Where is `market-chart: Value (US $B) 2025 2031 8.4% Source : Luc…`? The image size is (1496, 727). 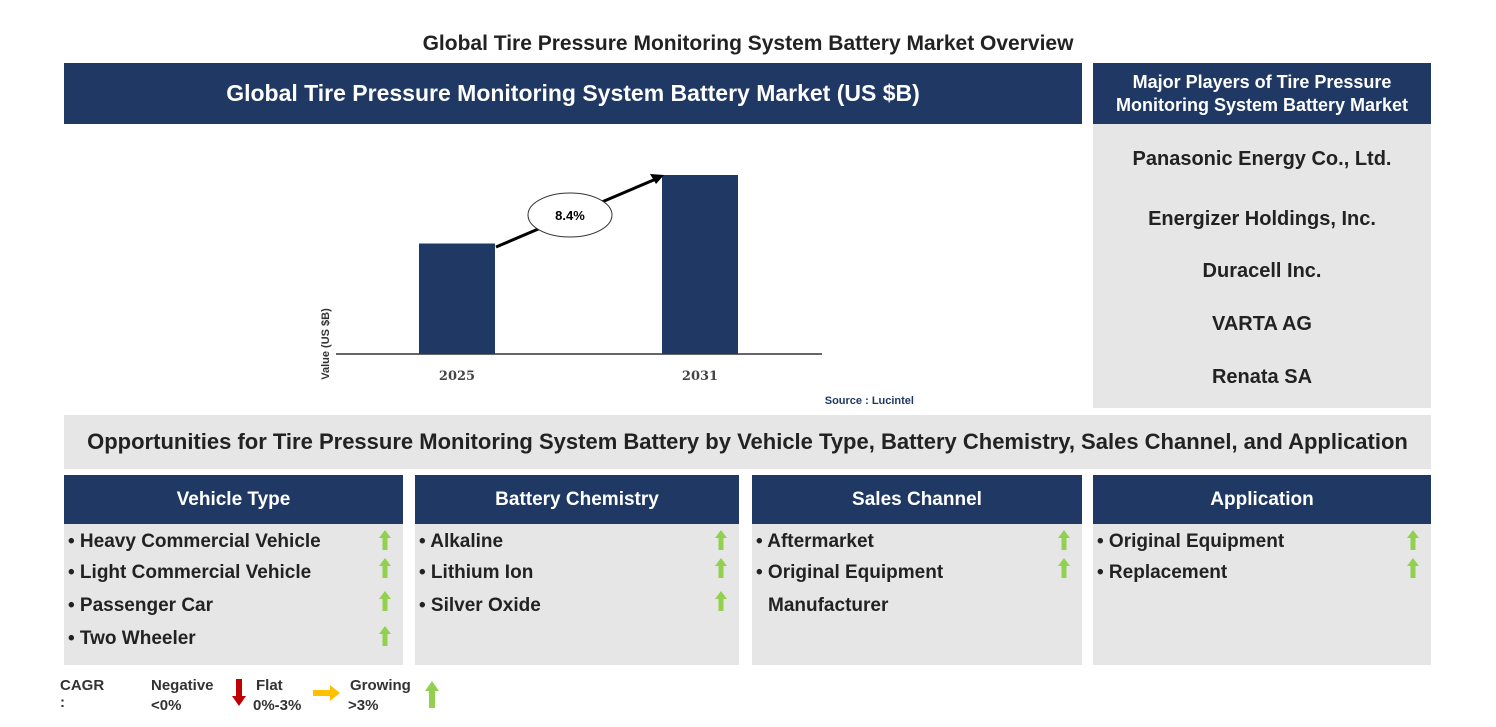 market-chart: Value (US $B) 2025 2031 8.4% Source : Luc… is located at coordinates (617, 290).